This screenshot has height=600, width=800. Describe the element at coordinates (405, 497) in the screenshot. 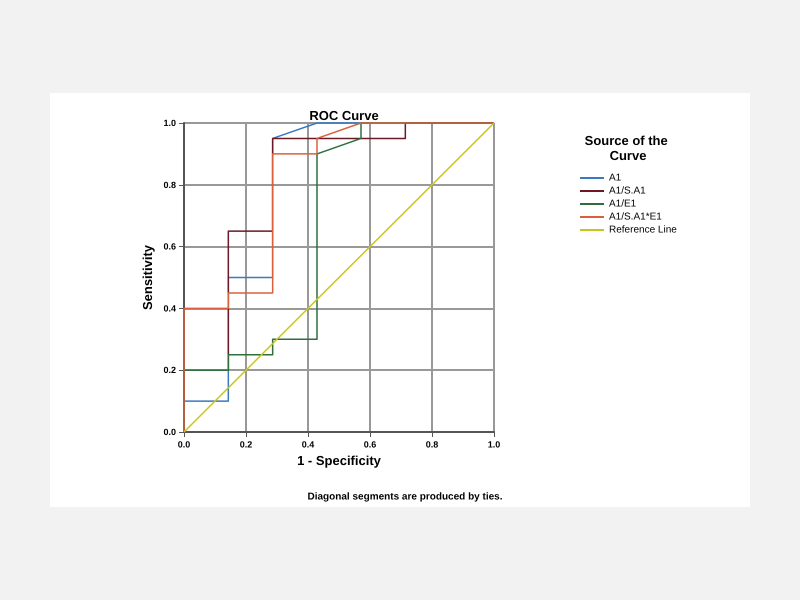

I see `text: Diagonal segments are produced by ties.` at that location.